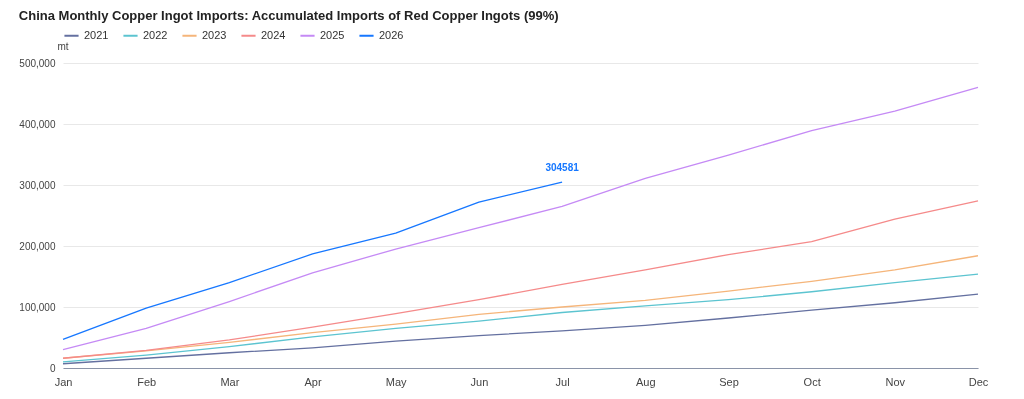 The width and height of the screenshot is (1024, 399). Describe the element at coordinates (562, 168) in the screenshot. I see `data-label: 304581` at that location.